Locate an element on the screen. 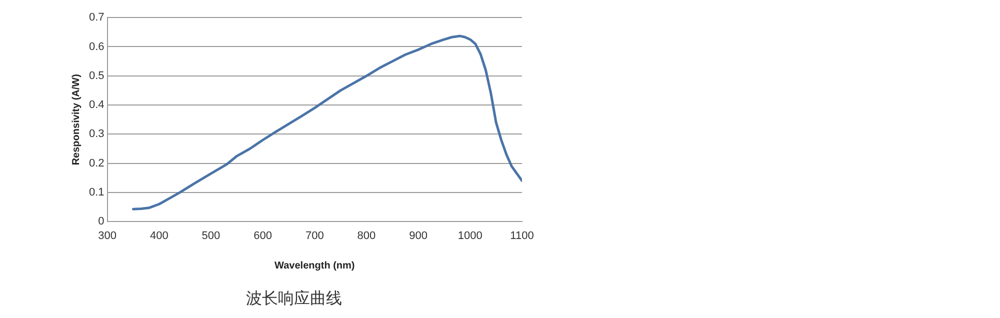 This screenshot has width=1000, height=318. y-tick-label: 0 is located at coordinates (101, 222).